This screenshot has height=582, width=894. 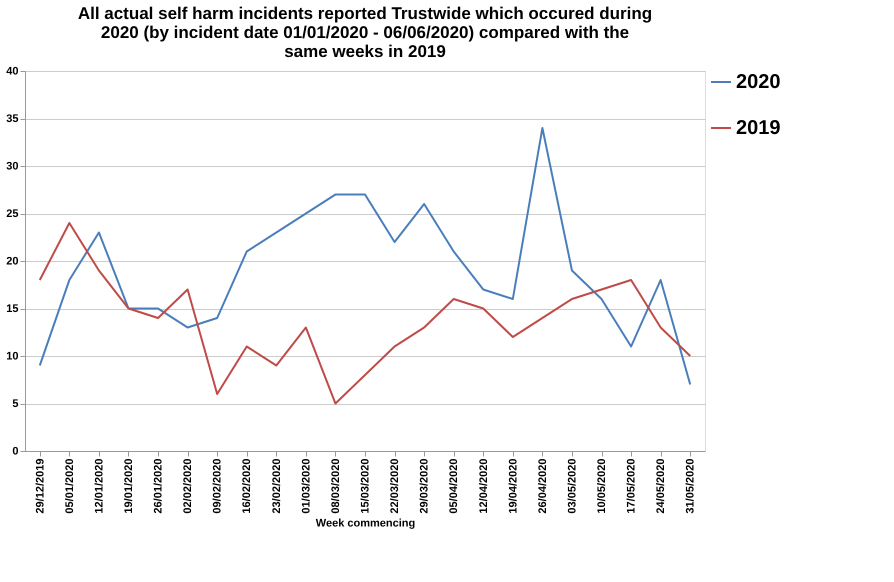 I want to click on y-tick-label: 35, so click(x=12, y=119).